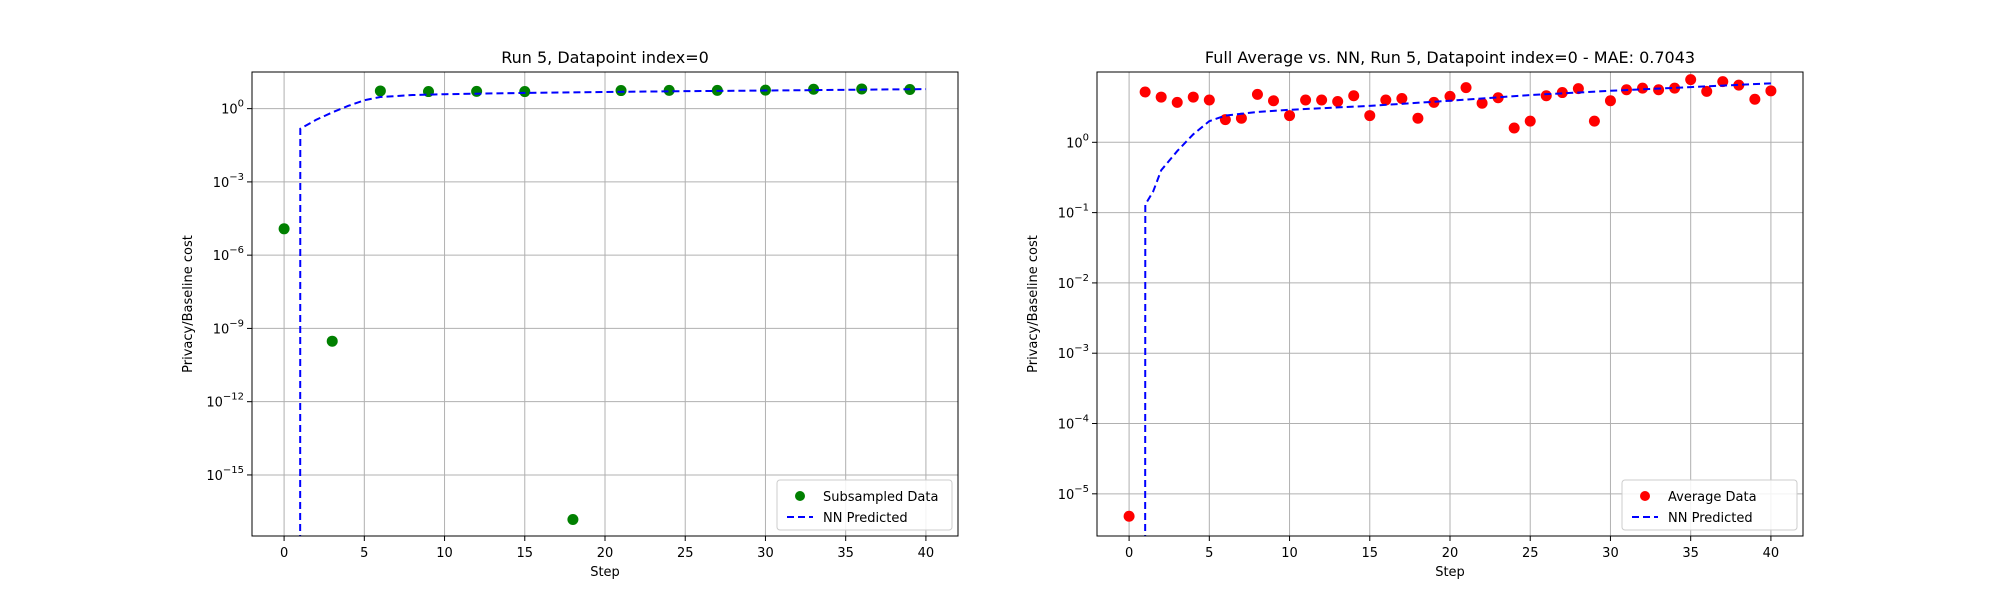  I want to click on legend-label: Average Data, so click(1712, 497).